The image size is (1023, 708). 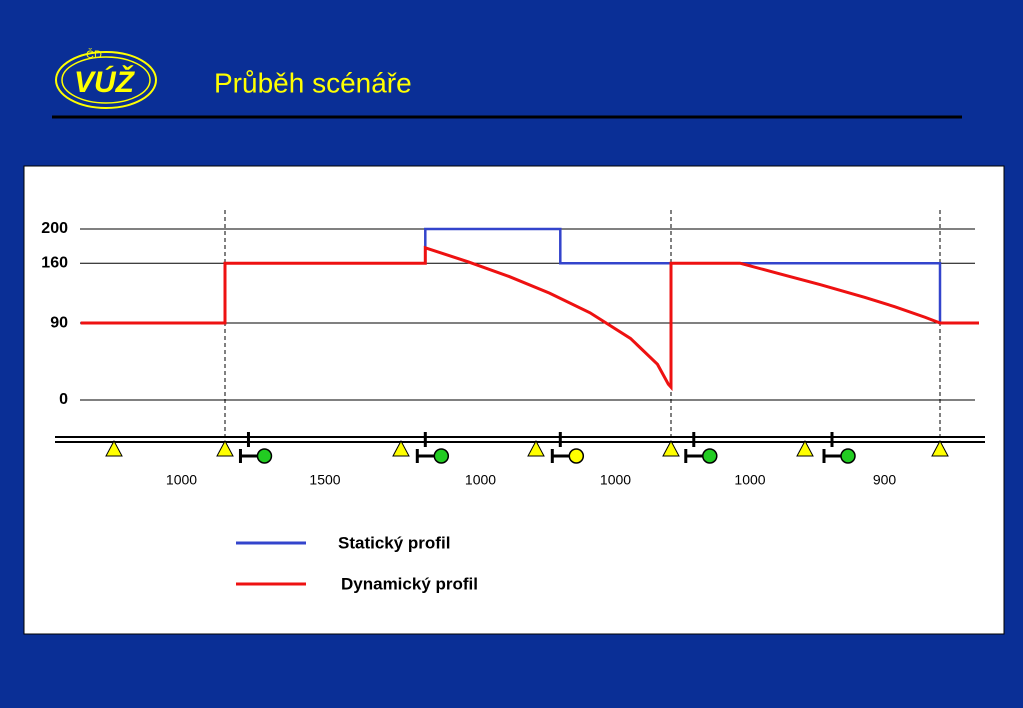 I want to click on logo-top: ČD, so click(x=94, y=54).